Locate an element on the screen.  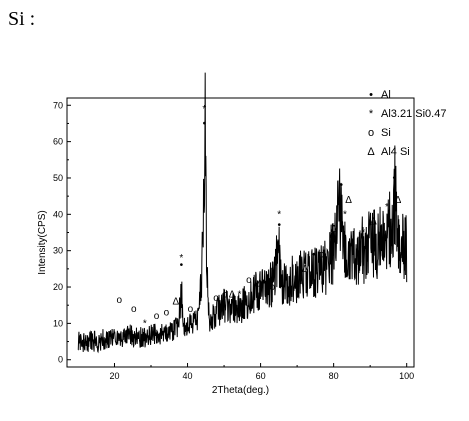
page-heading: Si : is located at coordinates (22, 19).